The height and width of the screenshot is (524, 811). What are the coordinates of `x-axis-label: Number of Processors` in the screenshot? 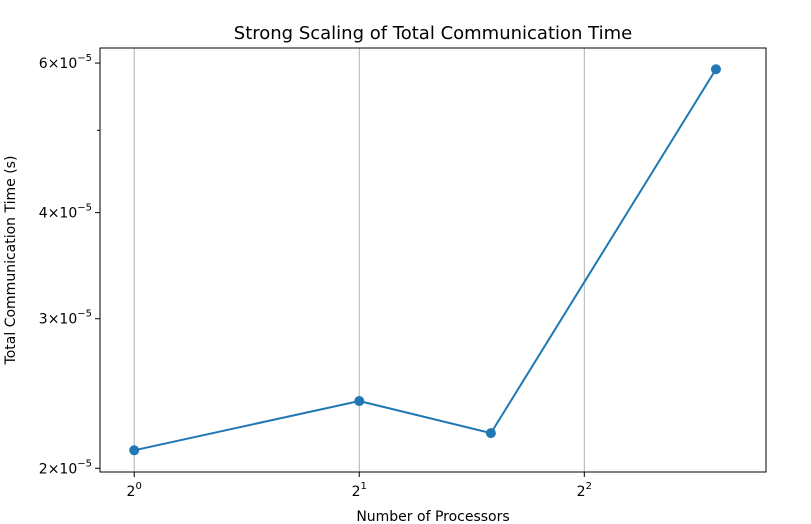 It's located at (432, 516).